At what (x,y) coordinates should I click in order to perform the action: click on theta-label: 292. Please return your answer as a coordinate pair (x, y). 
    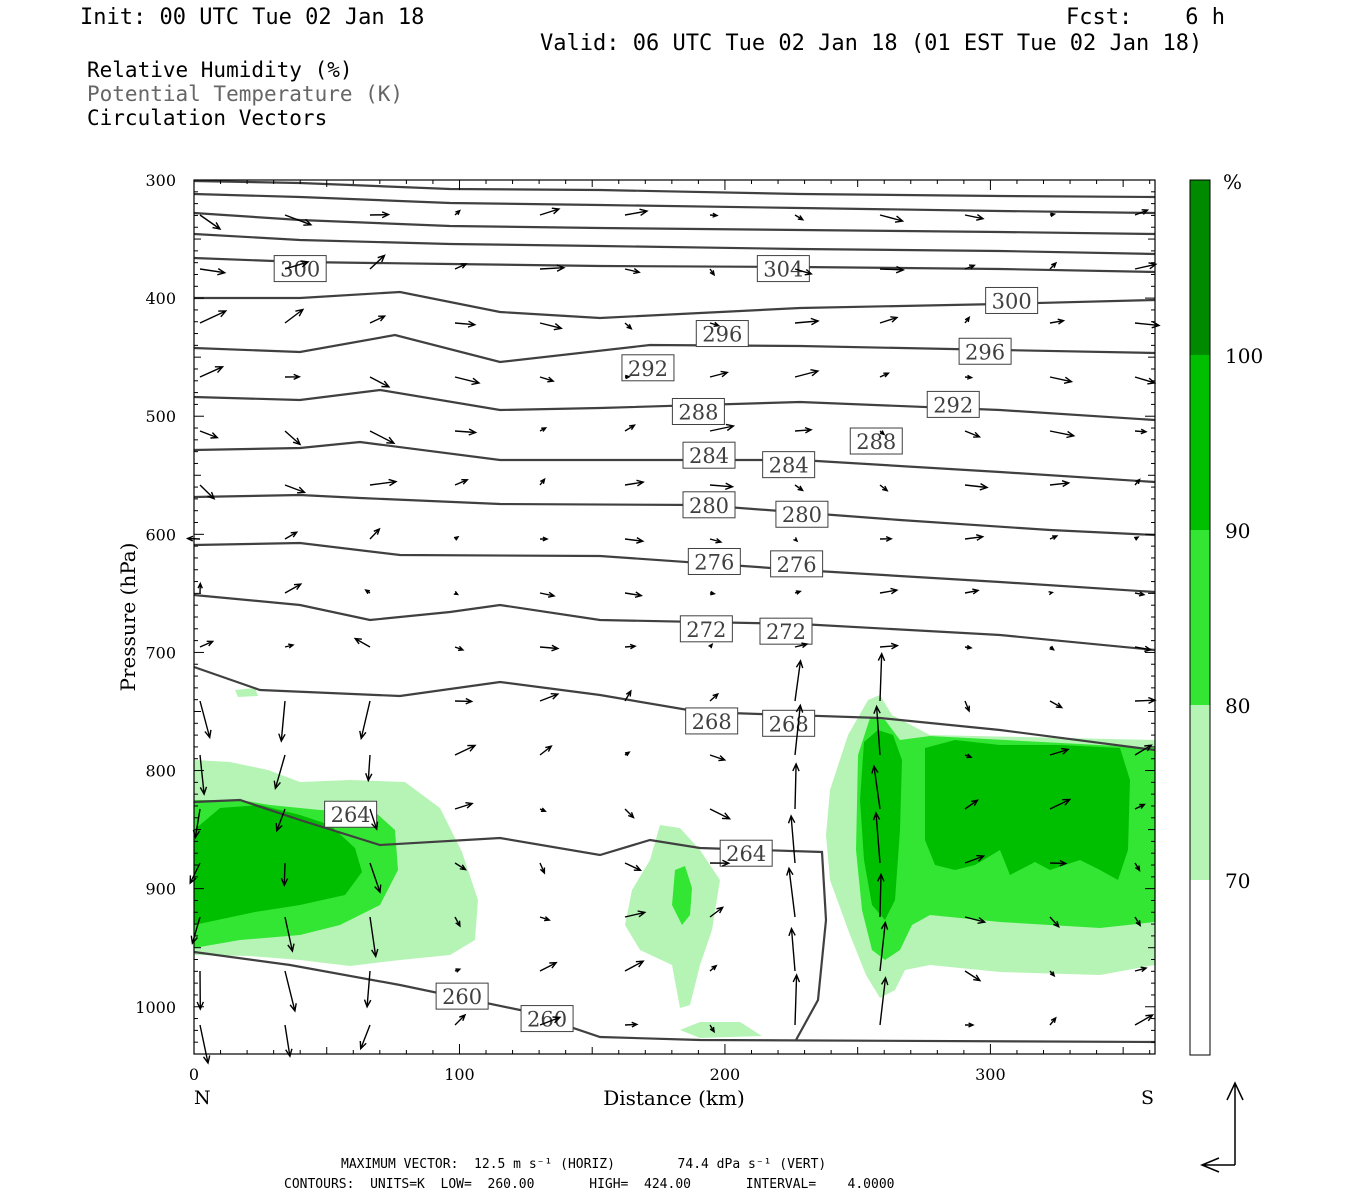
    Looking at the image, I should click on (953, 404).